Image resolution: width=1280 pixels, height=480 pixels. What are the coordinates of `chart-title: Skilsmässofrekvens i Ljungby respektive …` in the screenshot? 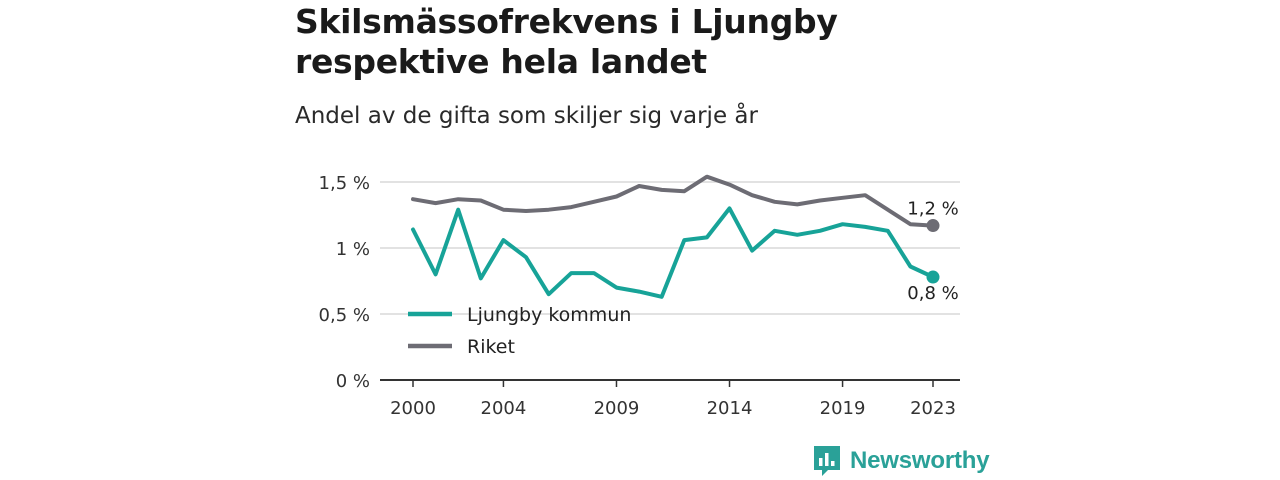 It's located at (566, 41).